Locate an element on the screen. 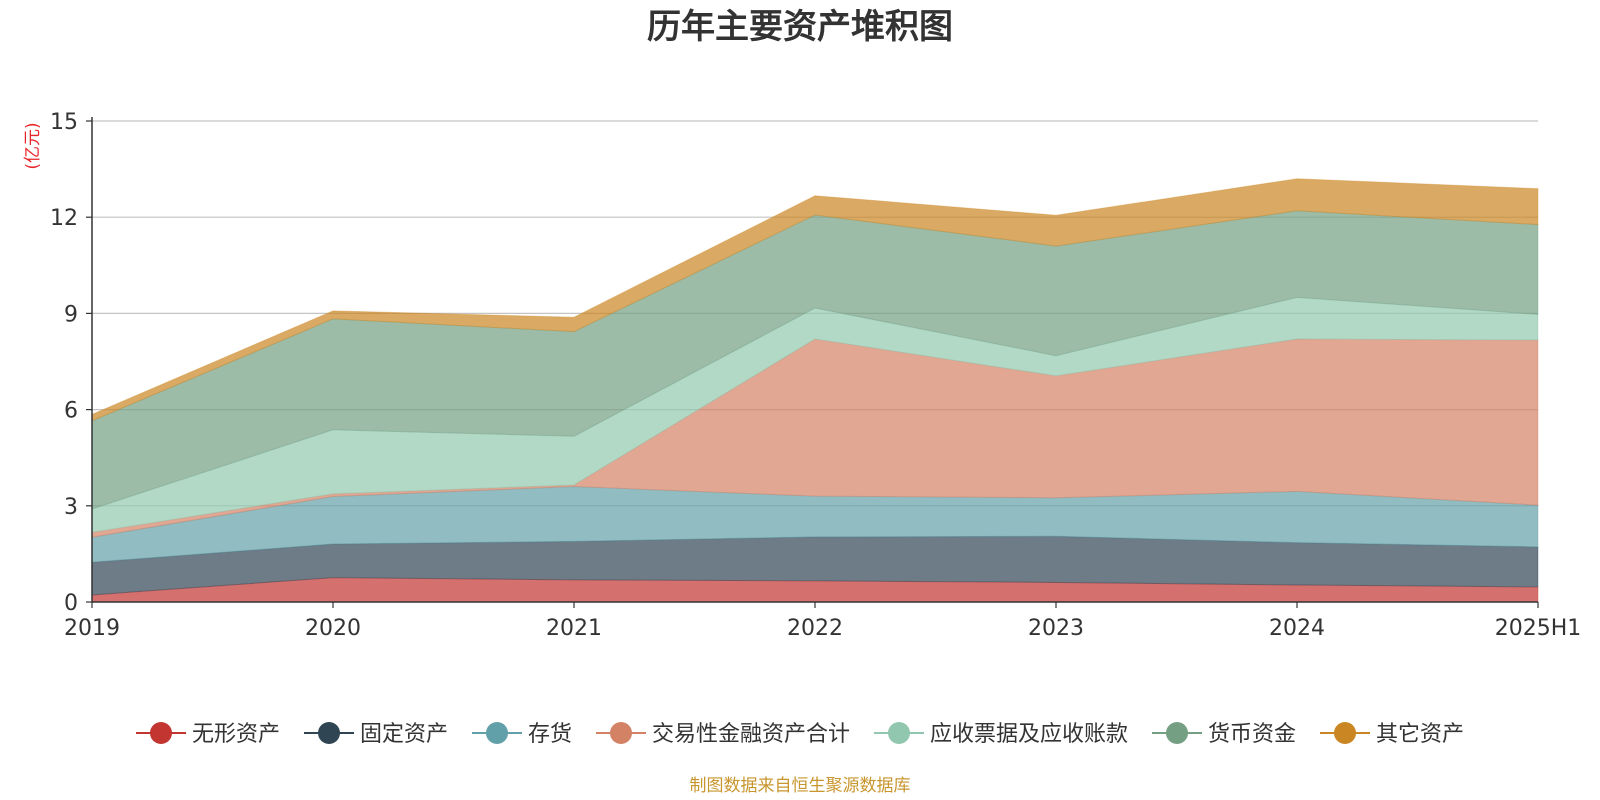 This screenshot has width=1600, height=800. legend: 无形资产 固定资产 存货 交易性金融资产合计 应收票据及应收账款 货币资金 其它资产 is located at coordinates (800, 734).